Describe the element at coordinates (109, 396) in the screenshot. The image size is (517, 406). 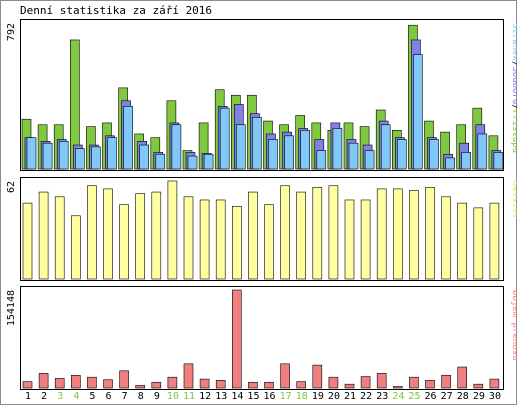
I see `x-tick-label-6: 6` at that location.